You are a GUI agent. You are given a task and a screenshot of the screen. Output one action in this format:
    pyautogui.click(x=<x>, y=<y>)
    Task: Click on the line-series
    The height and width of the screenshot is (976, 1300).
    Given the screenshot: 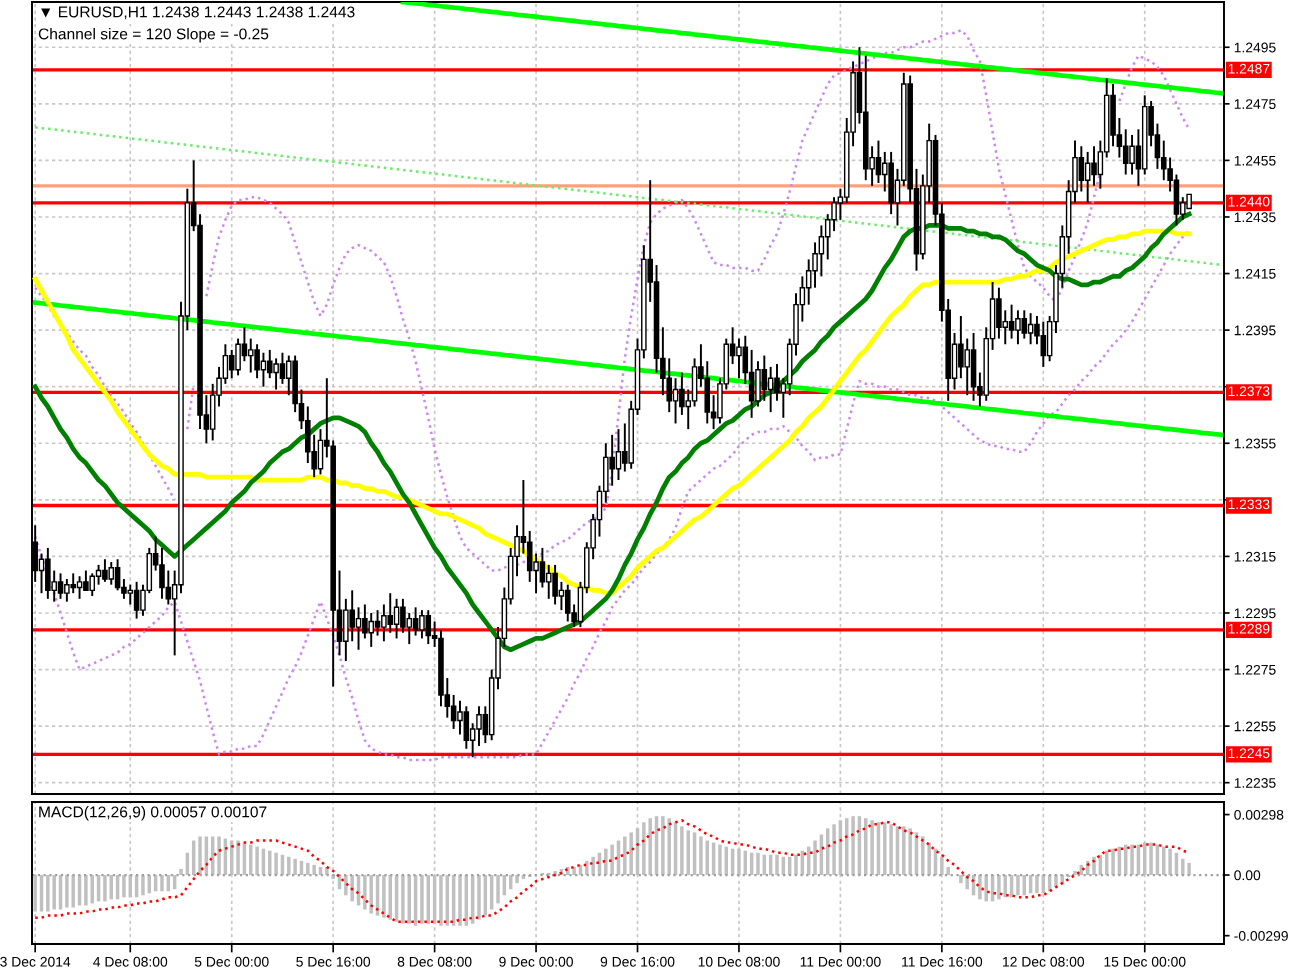 What is the action you would take?
    pyautogui.click(x=612, y=871)
    